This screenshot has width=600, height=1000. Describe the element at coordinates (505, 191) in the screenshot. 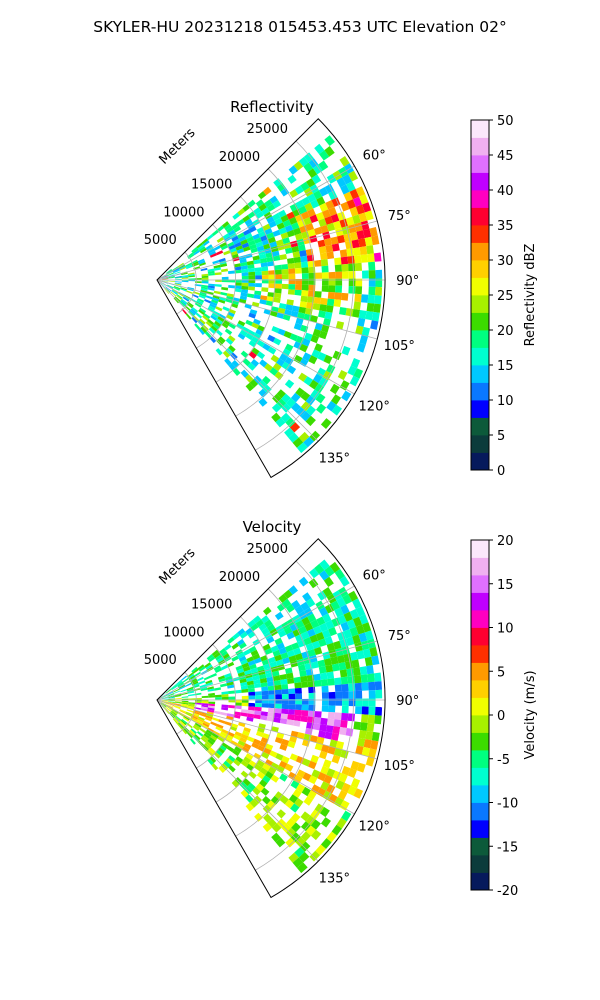

I see `colorbar-tick-label: 40` at that location.